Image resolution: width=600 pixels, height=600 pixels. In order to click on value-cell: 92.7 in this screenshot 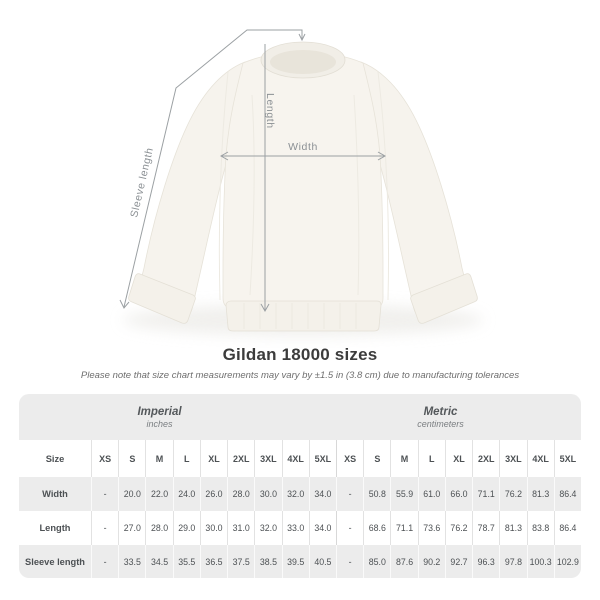, I will do `click(458, 561)`.